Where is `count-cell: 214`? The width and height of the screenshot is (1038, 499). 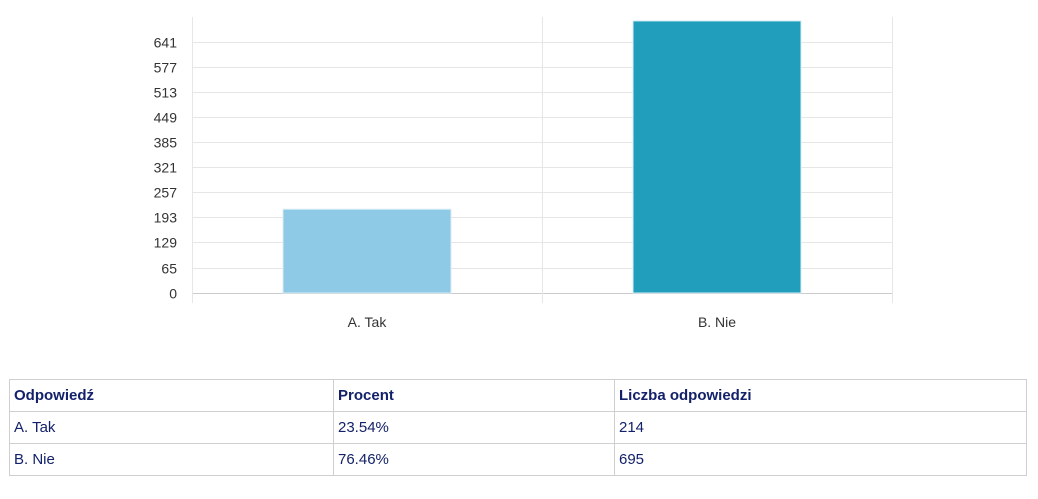
count-cell: 214 is located at coordinates (820, 427).